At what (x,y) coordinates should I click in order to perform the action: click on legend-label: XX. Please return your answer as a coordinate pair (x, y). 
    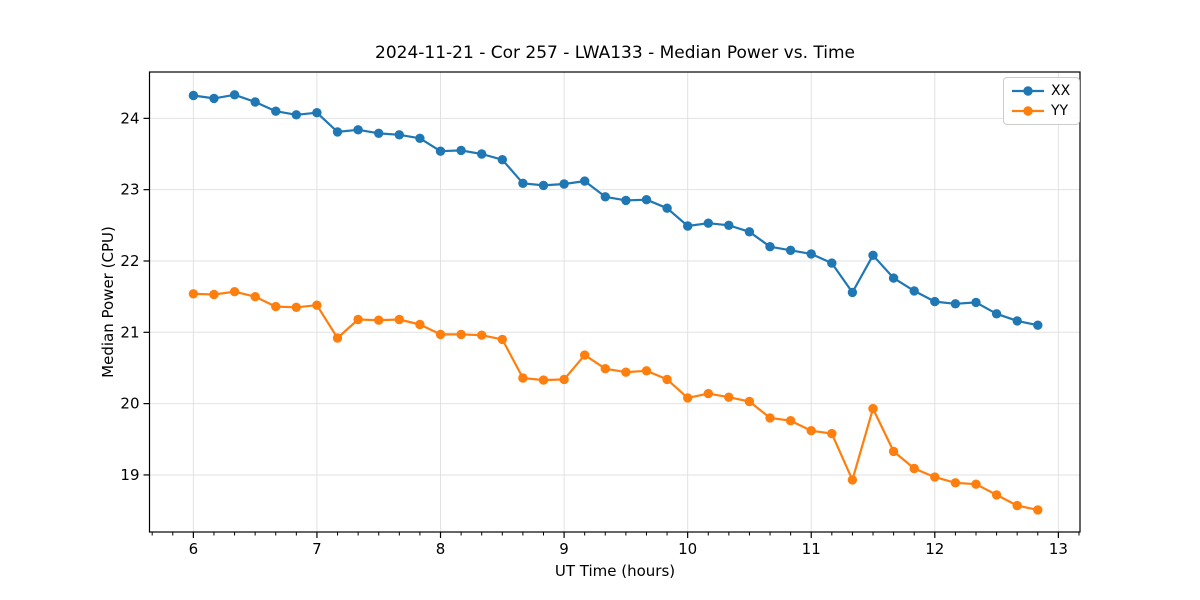
    Looking at the image, I should click on (1061, 91).